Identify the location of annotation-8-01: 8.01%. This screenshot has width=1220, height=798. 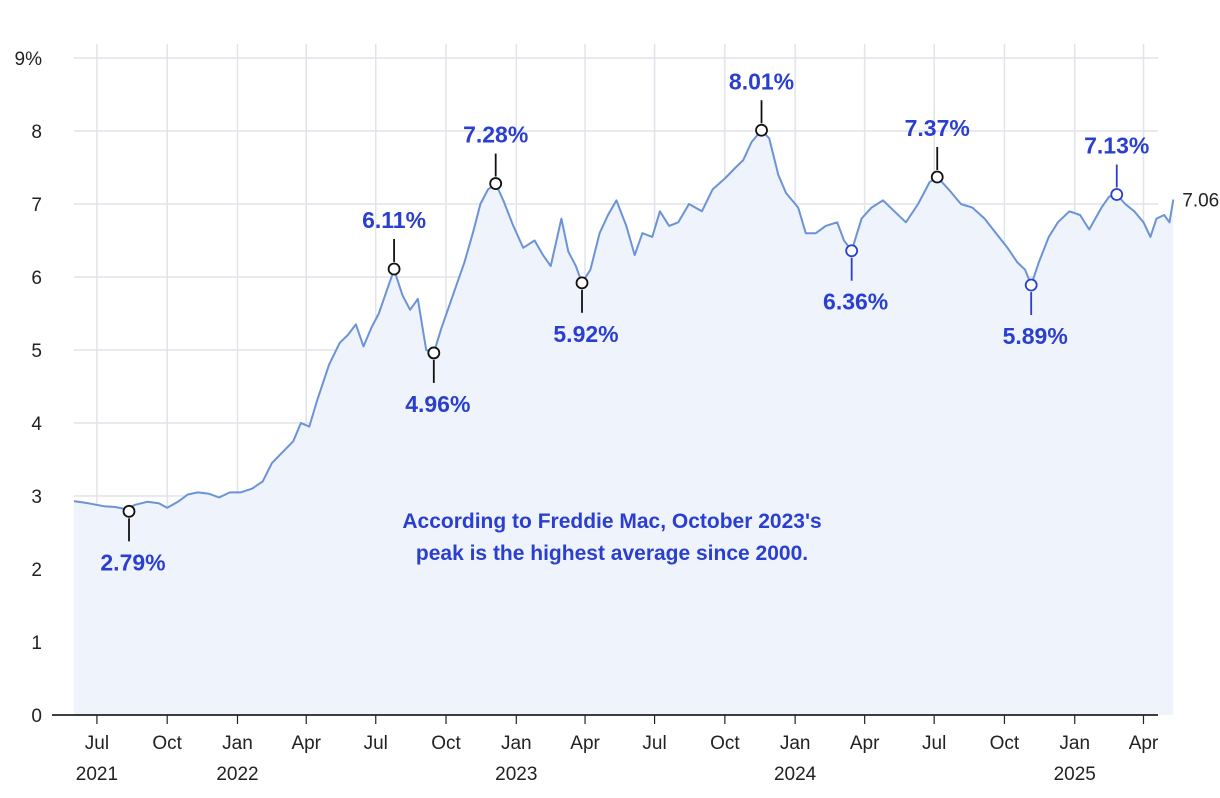
(761, 102).